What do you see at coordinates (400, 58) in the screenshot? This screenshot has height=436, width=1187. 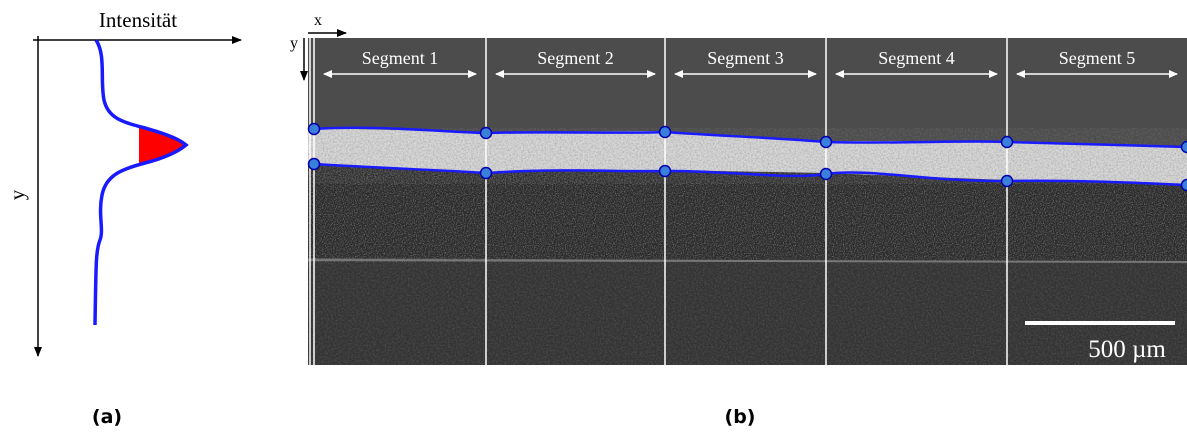 I see `segment-label: Segment 1` at bounding box center [400, 58].